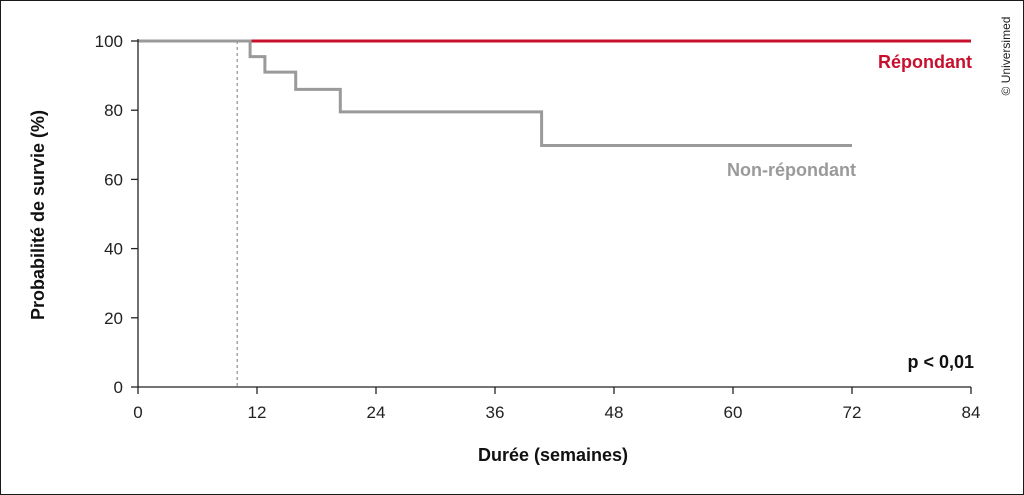 The height and width of the screenshot is (495, 1024). What do you see at coordinates (614, 412) in the screenshot?
I see `x-tick-label: 48` at bounding box center [614, 412].